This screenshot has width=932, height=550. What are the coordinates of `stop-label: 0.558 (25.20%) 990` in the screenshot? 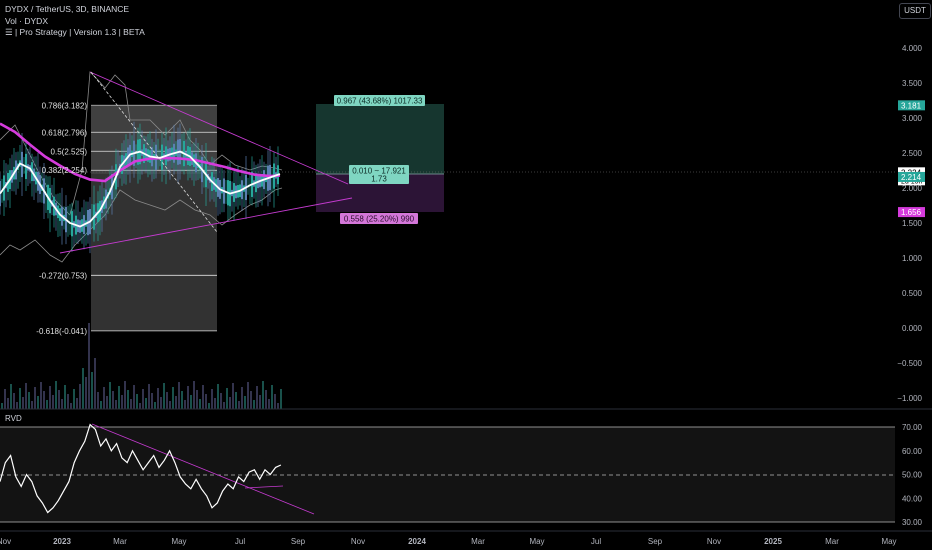 It's located at (379, 219).